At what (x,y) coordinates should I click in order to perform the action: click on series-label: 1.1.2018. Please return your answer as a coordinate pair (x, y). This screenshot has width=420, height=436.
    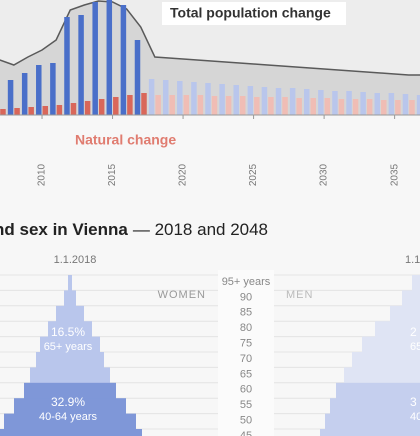
    Looking at the image, I should click on (75, 260).